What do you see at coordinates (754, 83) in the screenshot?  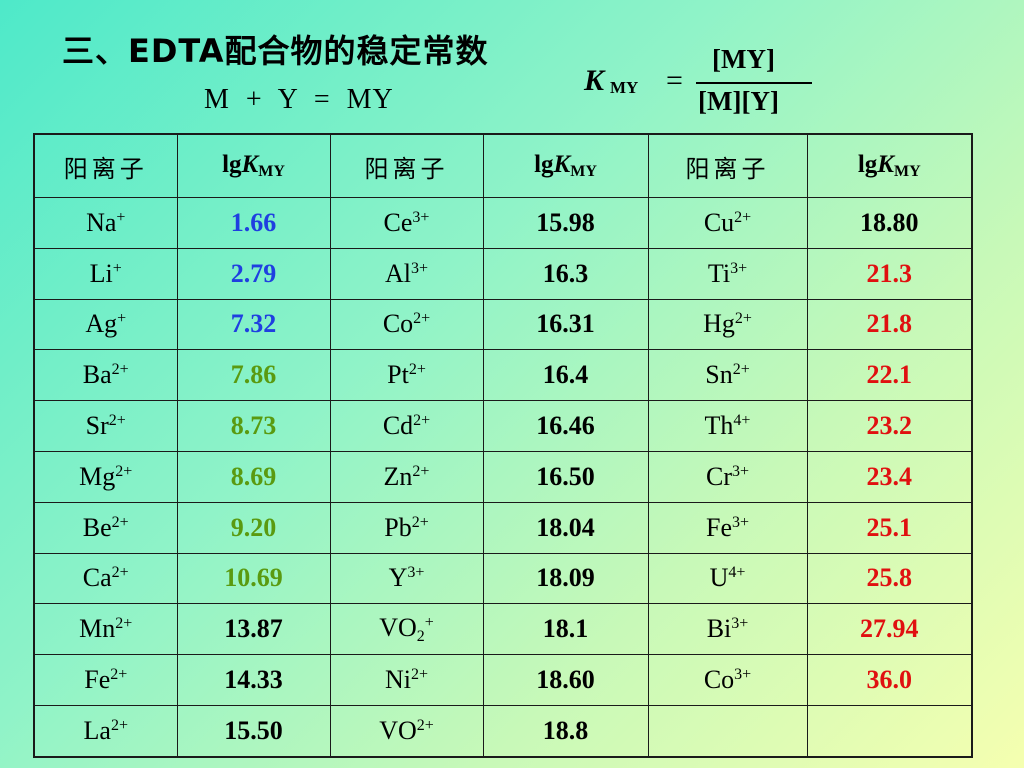 I see `fraction-bar` at bounding box center [754, 83].